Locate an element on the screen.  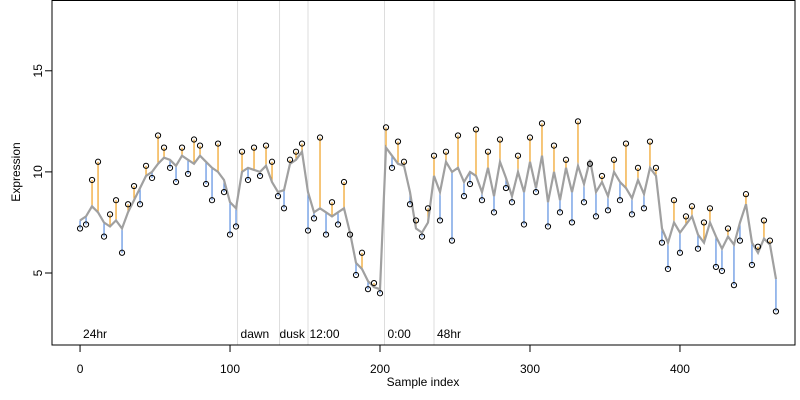
y-tick-label: 10 is located at coordinates (38, 172).